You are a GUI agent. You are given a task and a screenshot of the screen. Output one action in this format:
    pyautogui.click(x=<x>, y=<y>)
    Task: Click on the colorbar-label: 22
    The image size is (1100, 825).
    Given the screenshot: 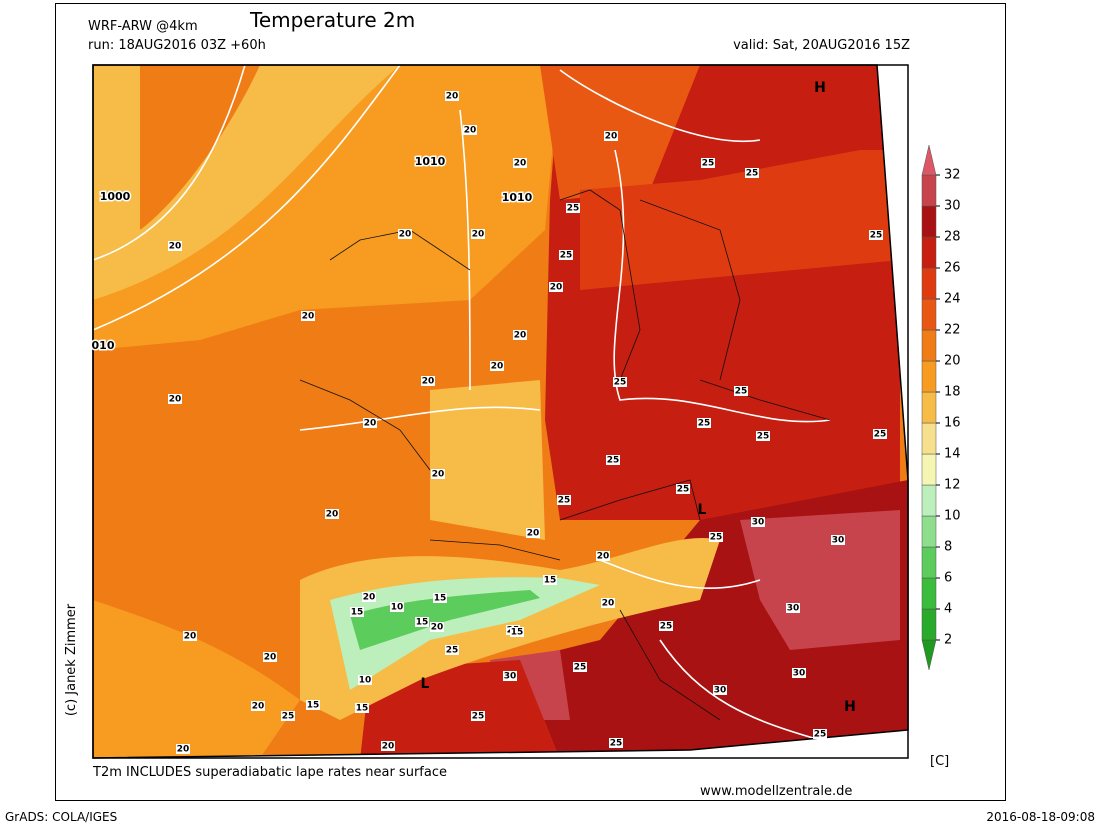 What is the action you would take?
    pyautogui.click(x=952, y=330)
    